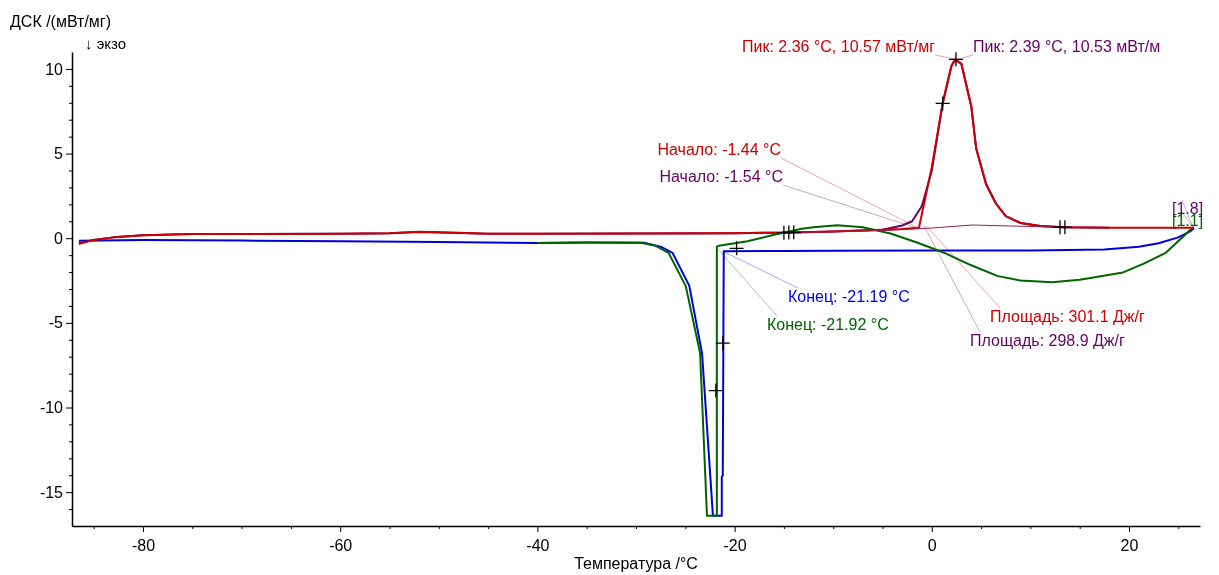 The width and height of the screenshot is (1219, 575). Describe the element at coordinates (341, 545) in the screenshot. I see `x-tick-label: -60` at that location.